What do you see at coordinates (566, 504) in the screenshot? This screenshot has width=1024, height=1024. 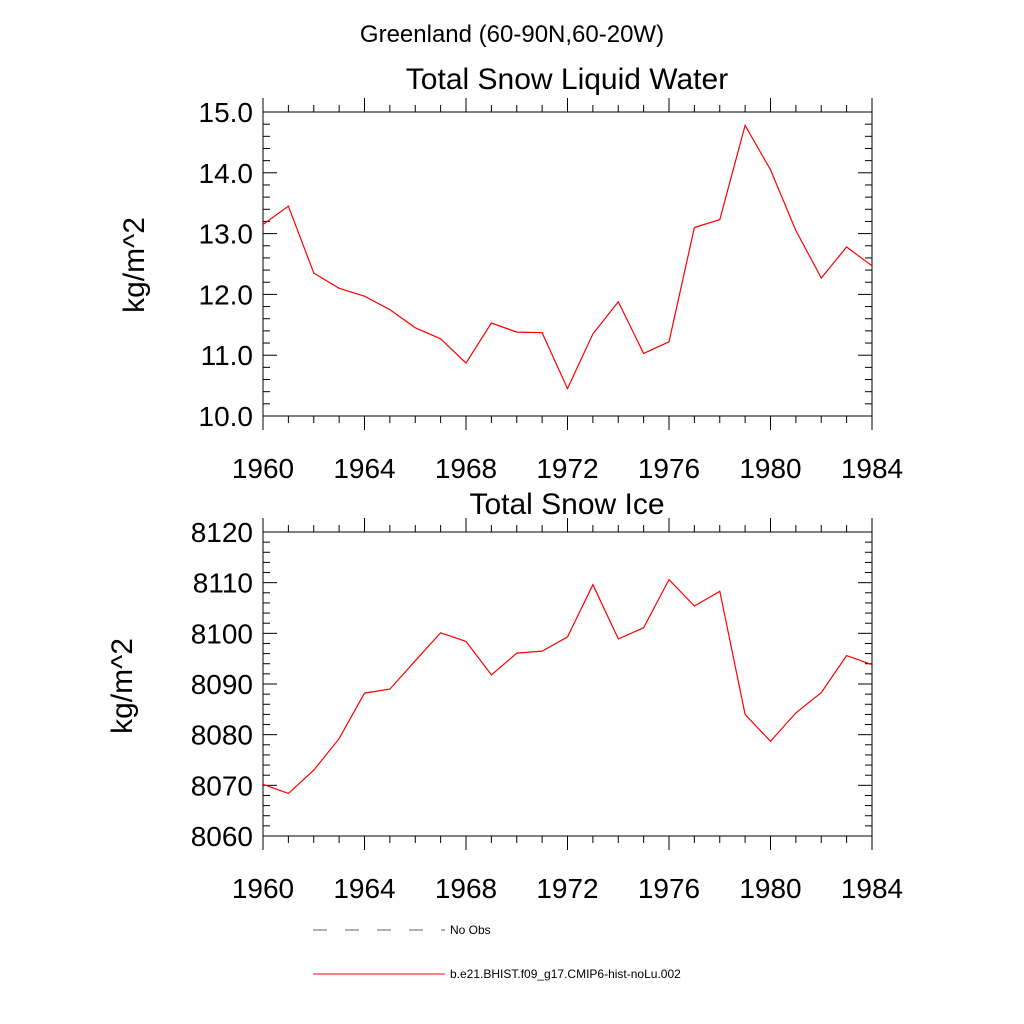 I see `panel-2-title: Total Snow Ice` at bounding box center [566, 504].